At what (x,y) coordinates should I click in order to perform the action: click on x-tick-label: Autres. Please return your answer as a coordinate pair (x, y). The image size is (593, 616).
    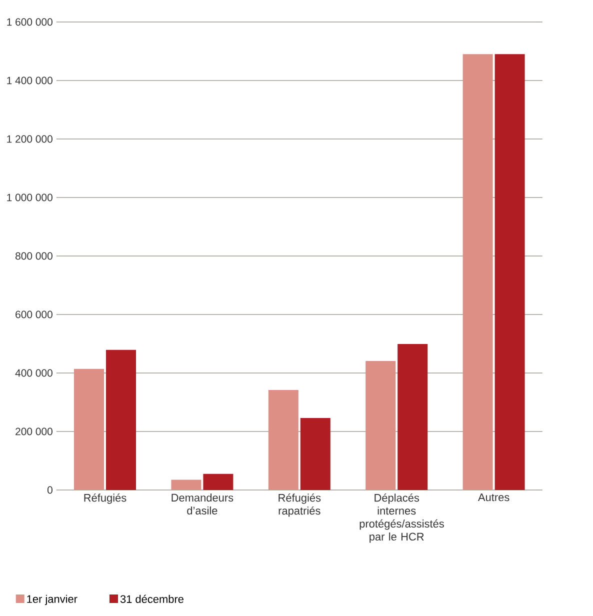
    Looking at the image, I should click on (494, 498).